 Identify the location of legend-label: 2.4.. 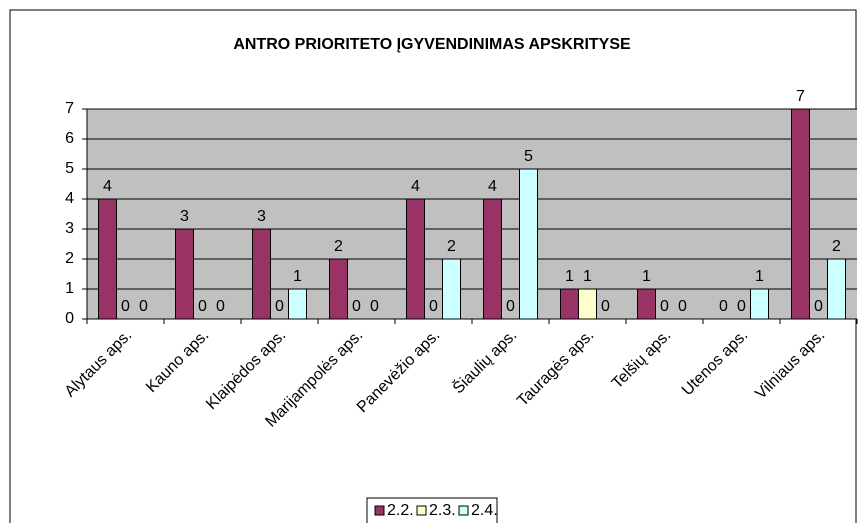
(484, 510).